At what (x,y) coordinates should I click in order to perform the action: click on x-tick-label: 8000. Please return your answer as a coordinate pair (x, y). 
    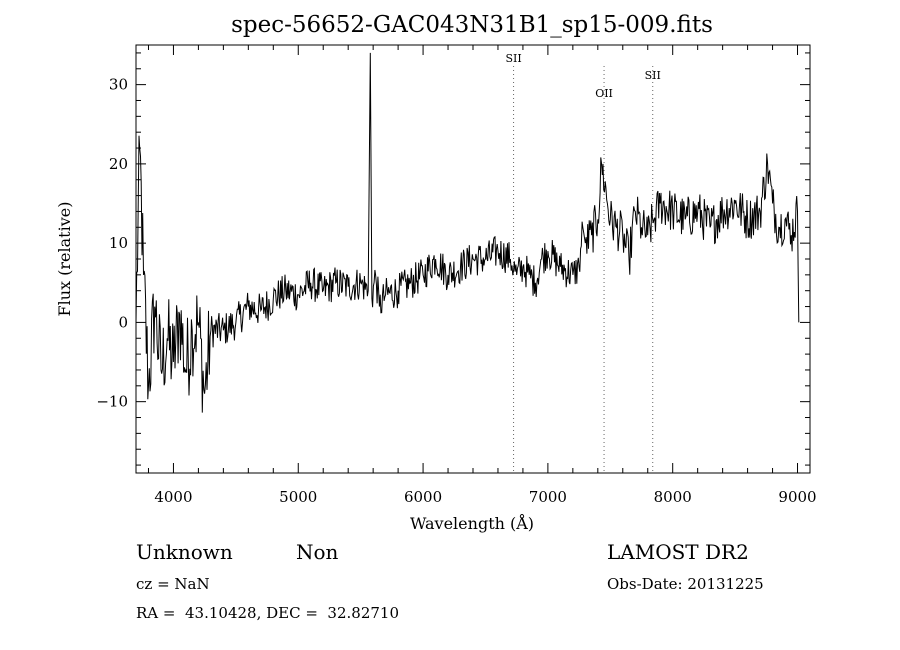
    Looking at the image, I should click on (673, 497).